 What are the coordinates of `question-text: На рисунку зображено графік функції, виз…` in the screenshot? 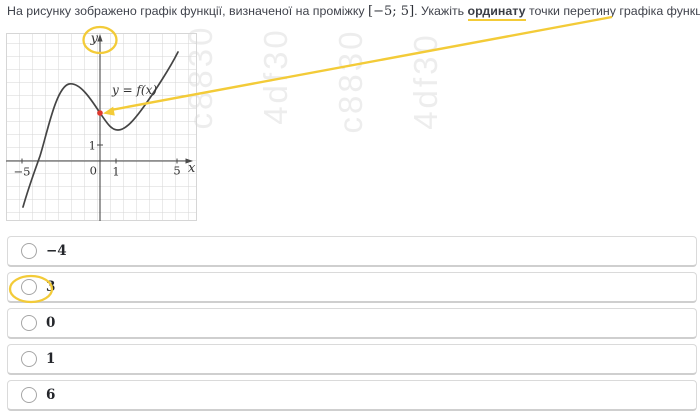 It's located at (353, 12).